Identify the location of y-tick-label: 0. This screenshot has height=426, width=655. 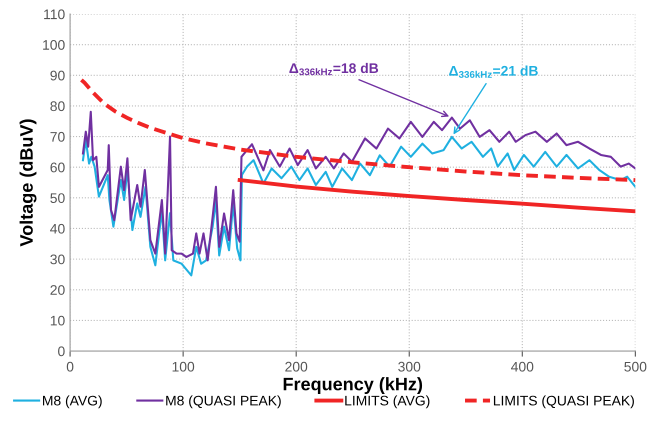
(61, 351).